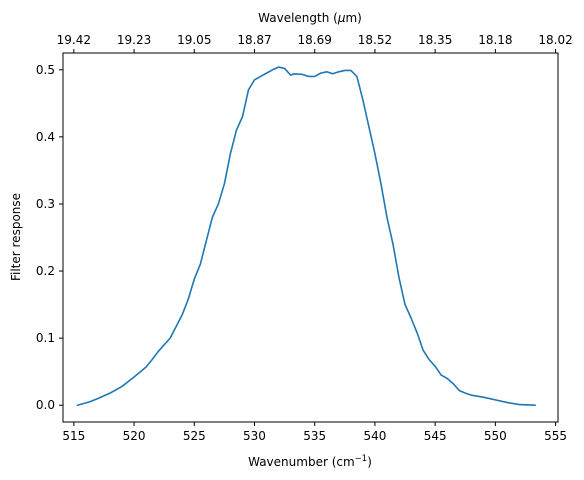 This screenshot has width=584, height=480. Describe the element at coordinates (194, 40) in the screenshot. I see `top-tick-label: 19.05` at that location.